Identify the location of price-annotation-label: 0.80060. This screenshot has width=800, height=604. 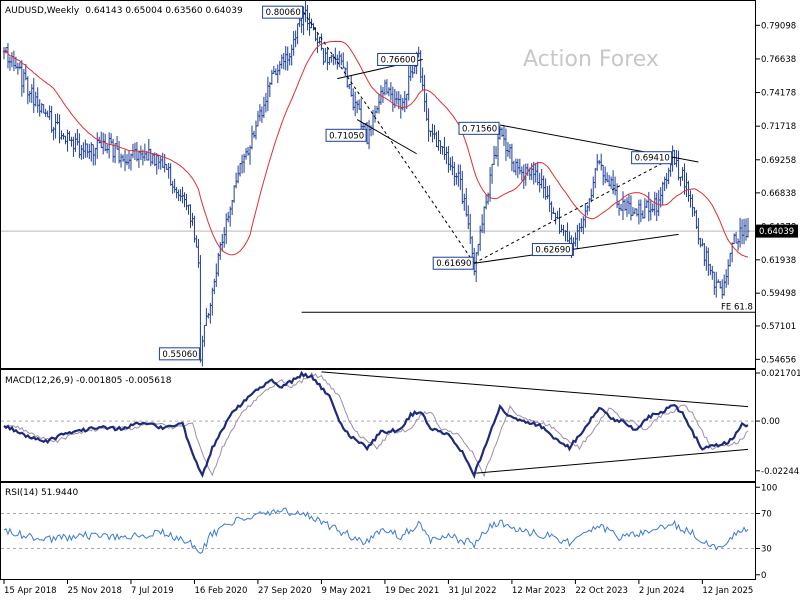
(283, 13).